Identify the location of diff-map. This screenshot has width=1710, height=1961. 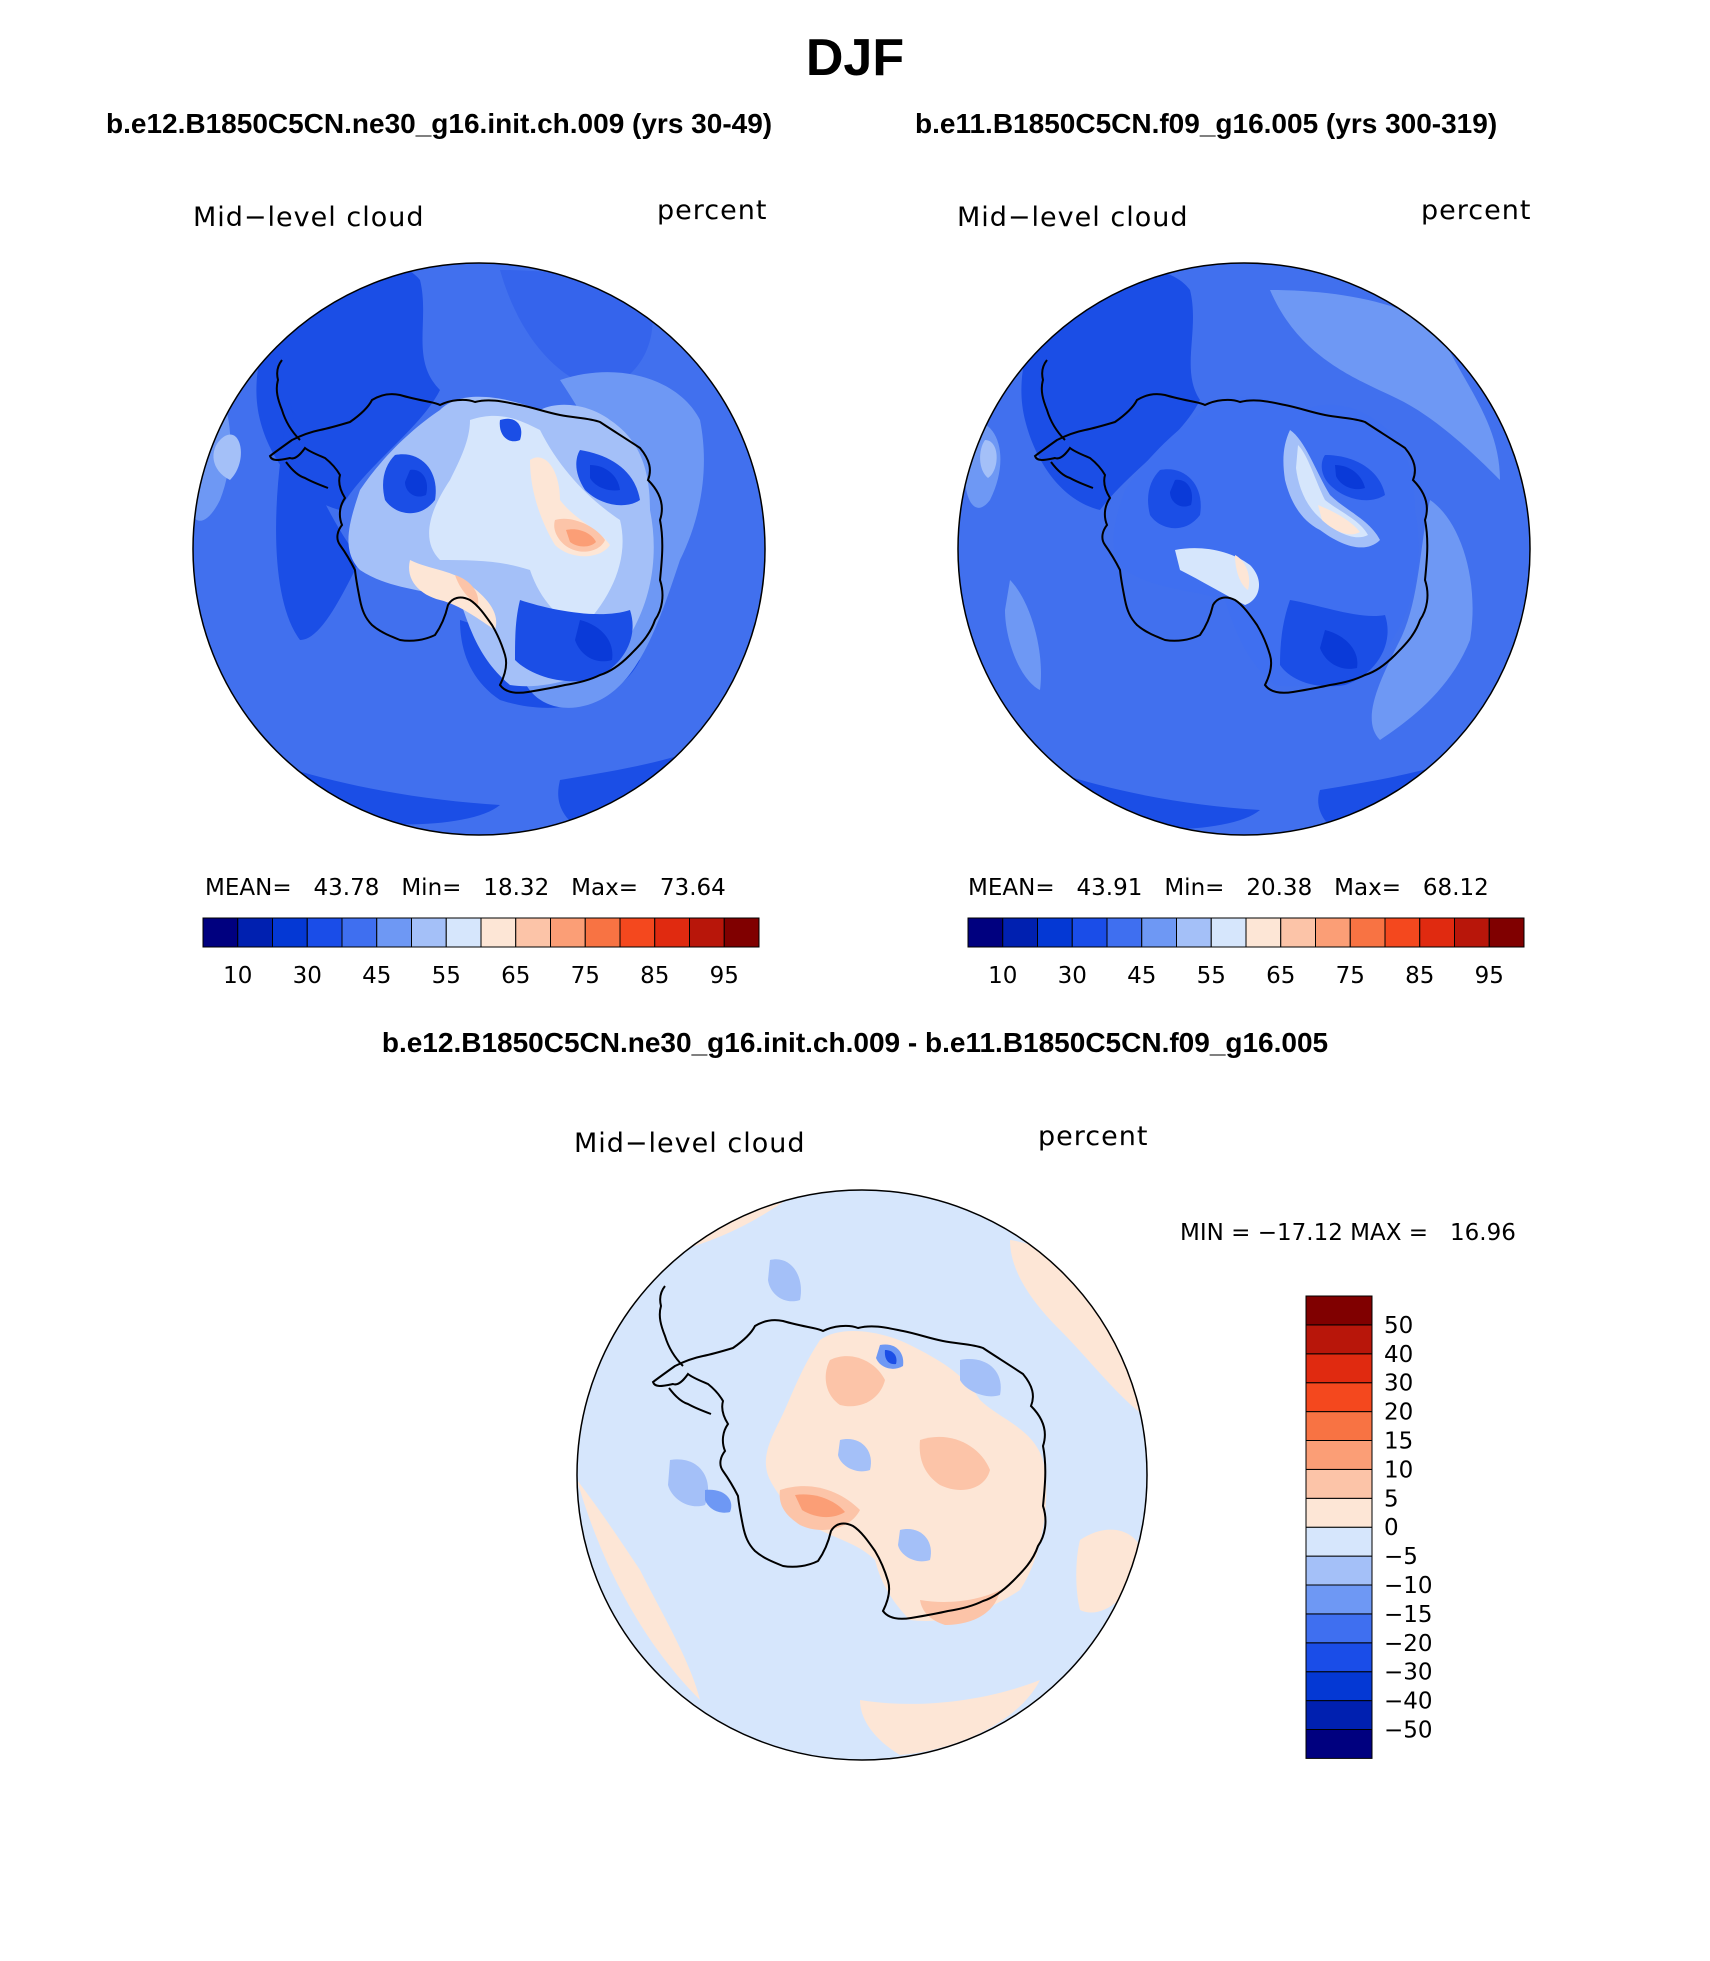
(862, 1475).